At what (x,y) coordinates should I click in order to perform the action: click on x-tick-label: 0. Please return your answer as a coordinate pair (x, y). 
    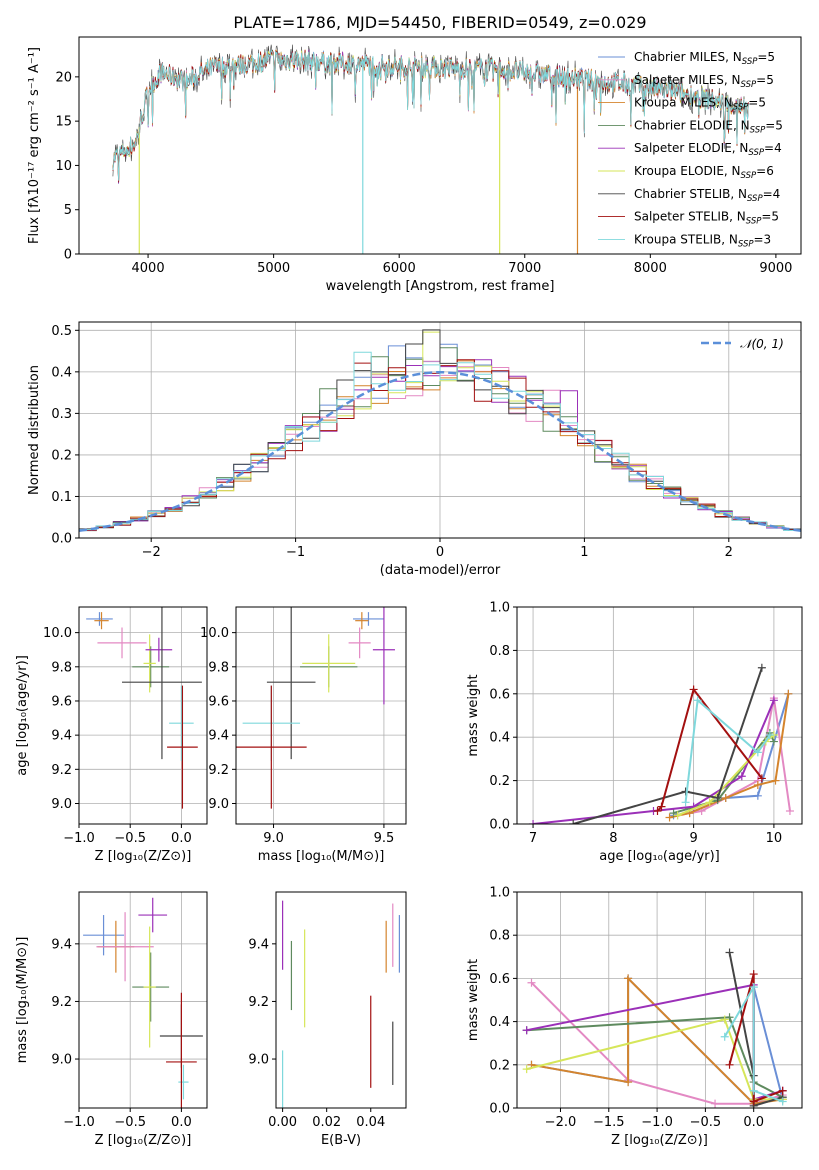
    Looking at the image, I should click on (440, 552).